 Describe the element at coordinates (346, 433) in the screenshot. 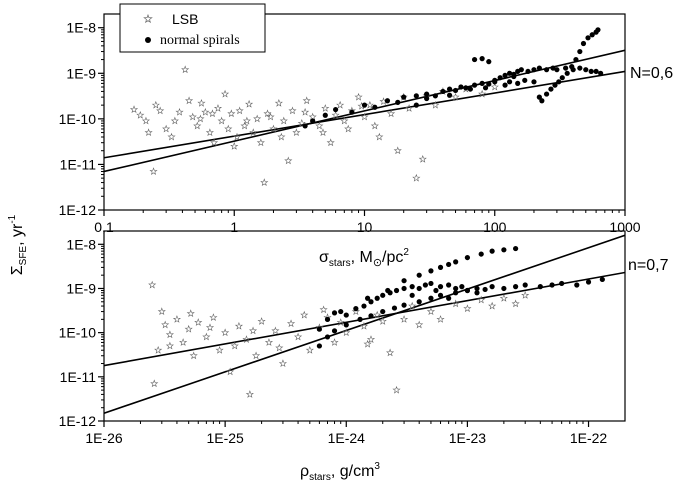

I see `bottom-x-ticks: 1E-26 1E-25 1E-24 1E-23 1E-22` at that location.